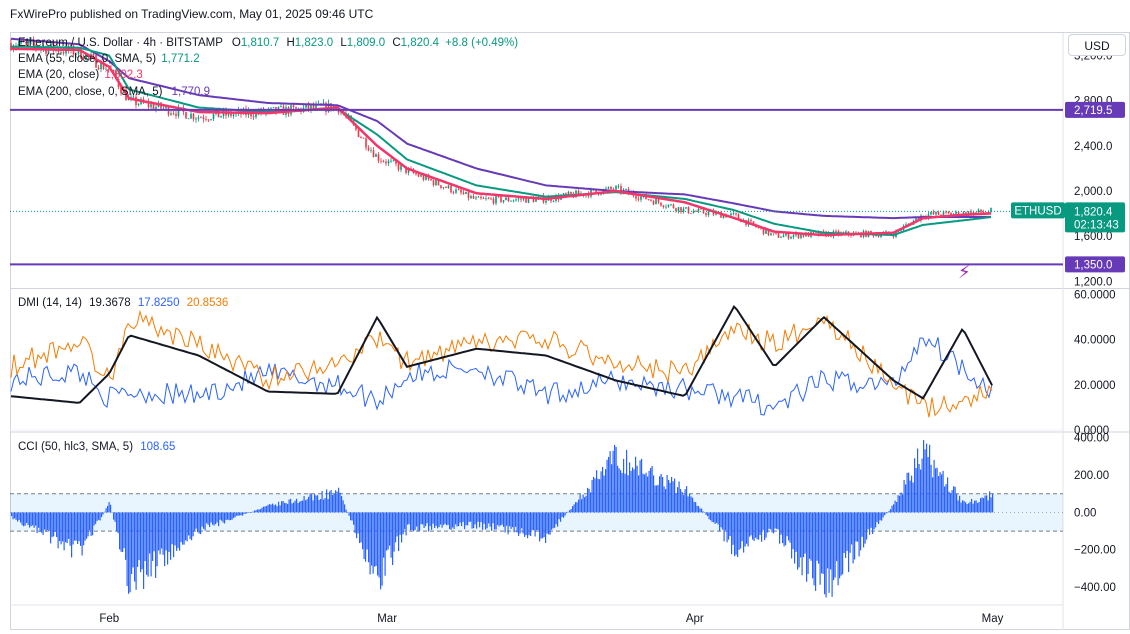 Image resolution: width=1130 pixels, height=634 pixels. Describe the element at coordinates (120, 43) in the screenshot. I see `symbol-title: Ethereum / U.S. Dollar · 4h · BITSTAMP` at that location.